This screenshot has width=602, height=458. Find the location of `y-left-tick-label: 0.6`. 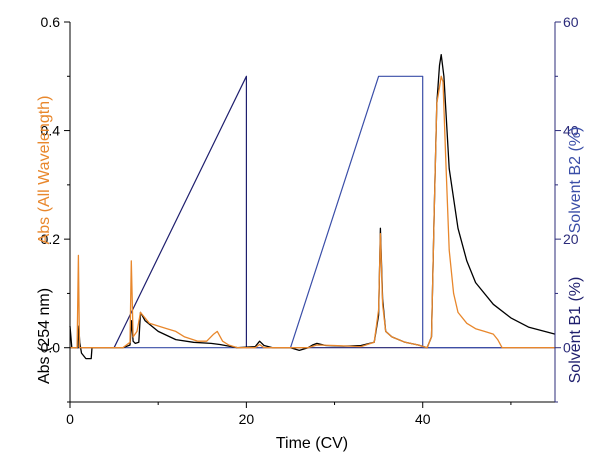

y-left-tick-label: 0.6 is located at coordinates (51, 22).